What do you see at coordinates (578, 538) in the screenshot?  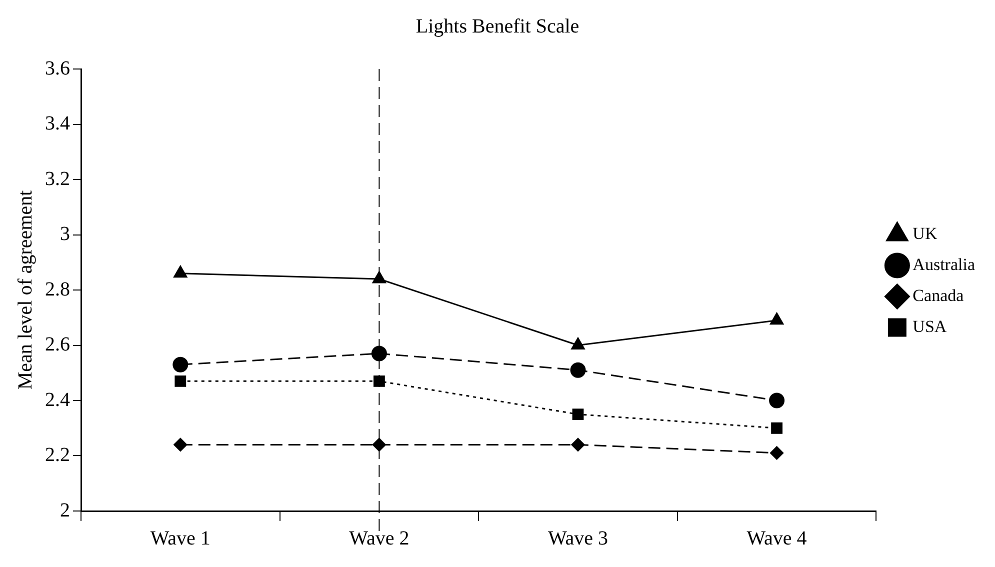 I see `x-tick-label: Wave 3` at bounding box center [578, 538].